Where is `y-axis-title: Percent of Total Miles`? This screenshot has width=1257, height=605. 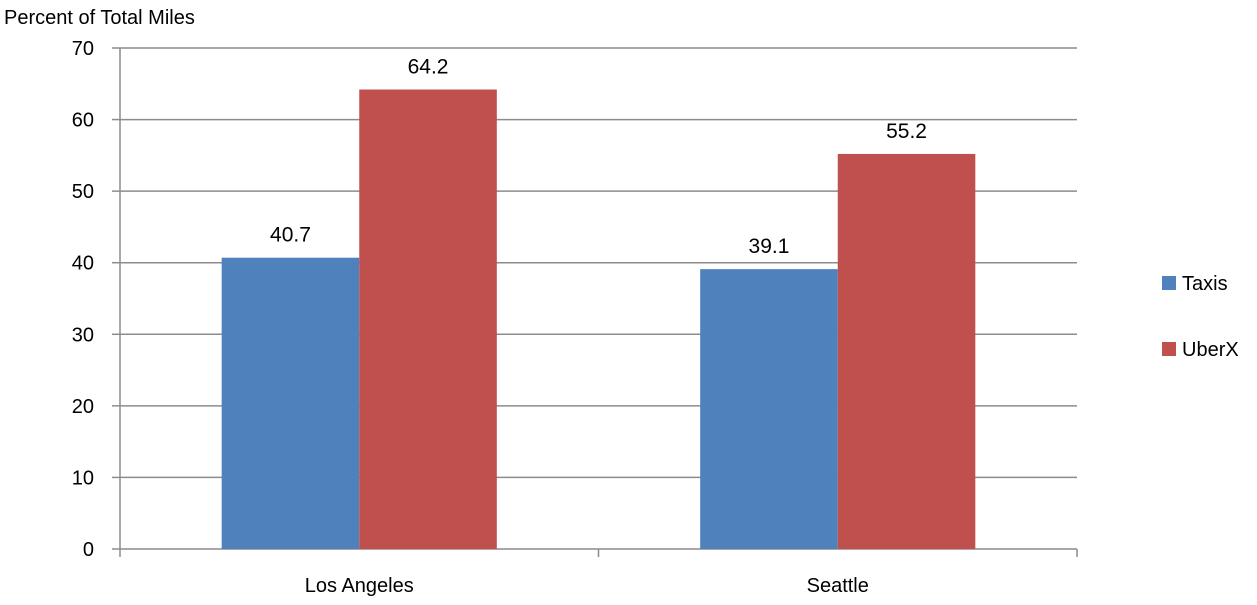 y-axis-title: Percent of Total Miles is located at coordinates (99, 18).